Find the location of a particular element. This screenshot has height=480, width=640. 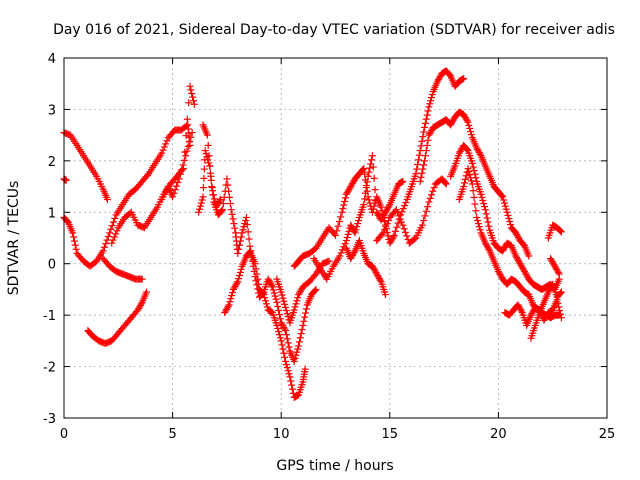

series-track-d is located at coordinates (117, 317).